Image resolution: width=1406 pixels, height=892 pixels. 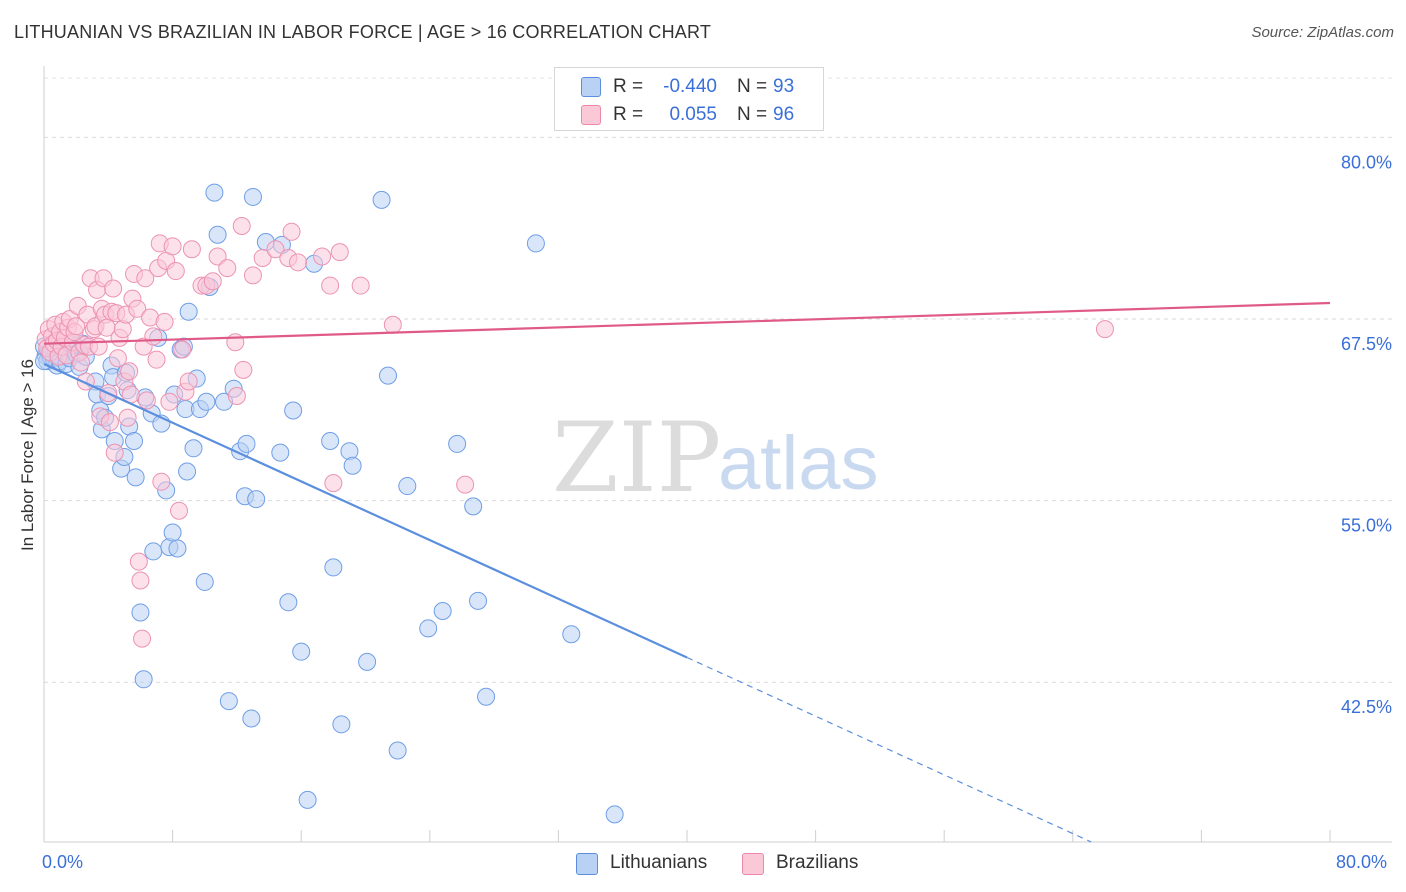 What do you see at coordinates (817, 862) in the screenshot?
I see `legend-label: Brazilians` at bounding box center [817, 862].